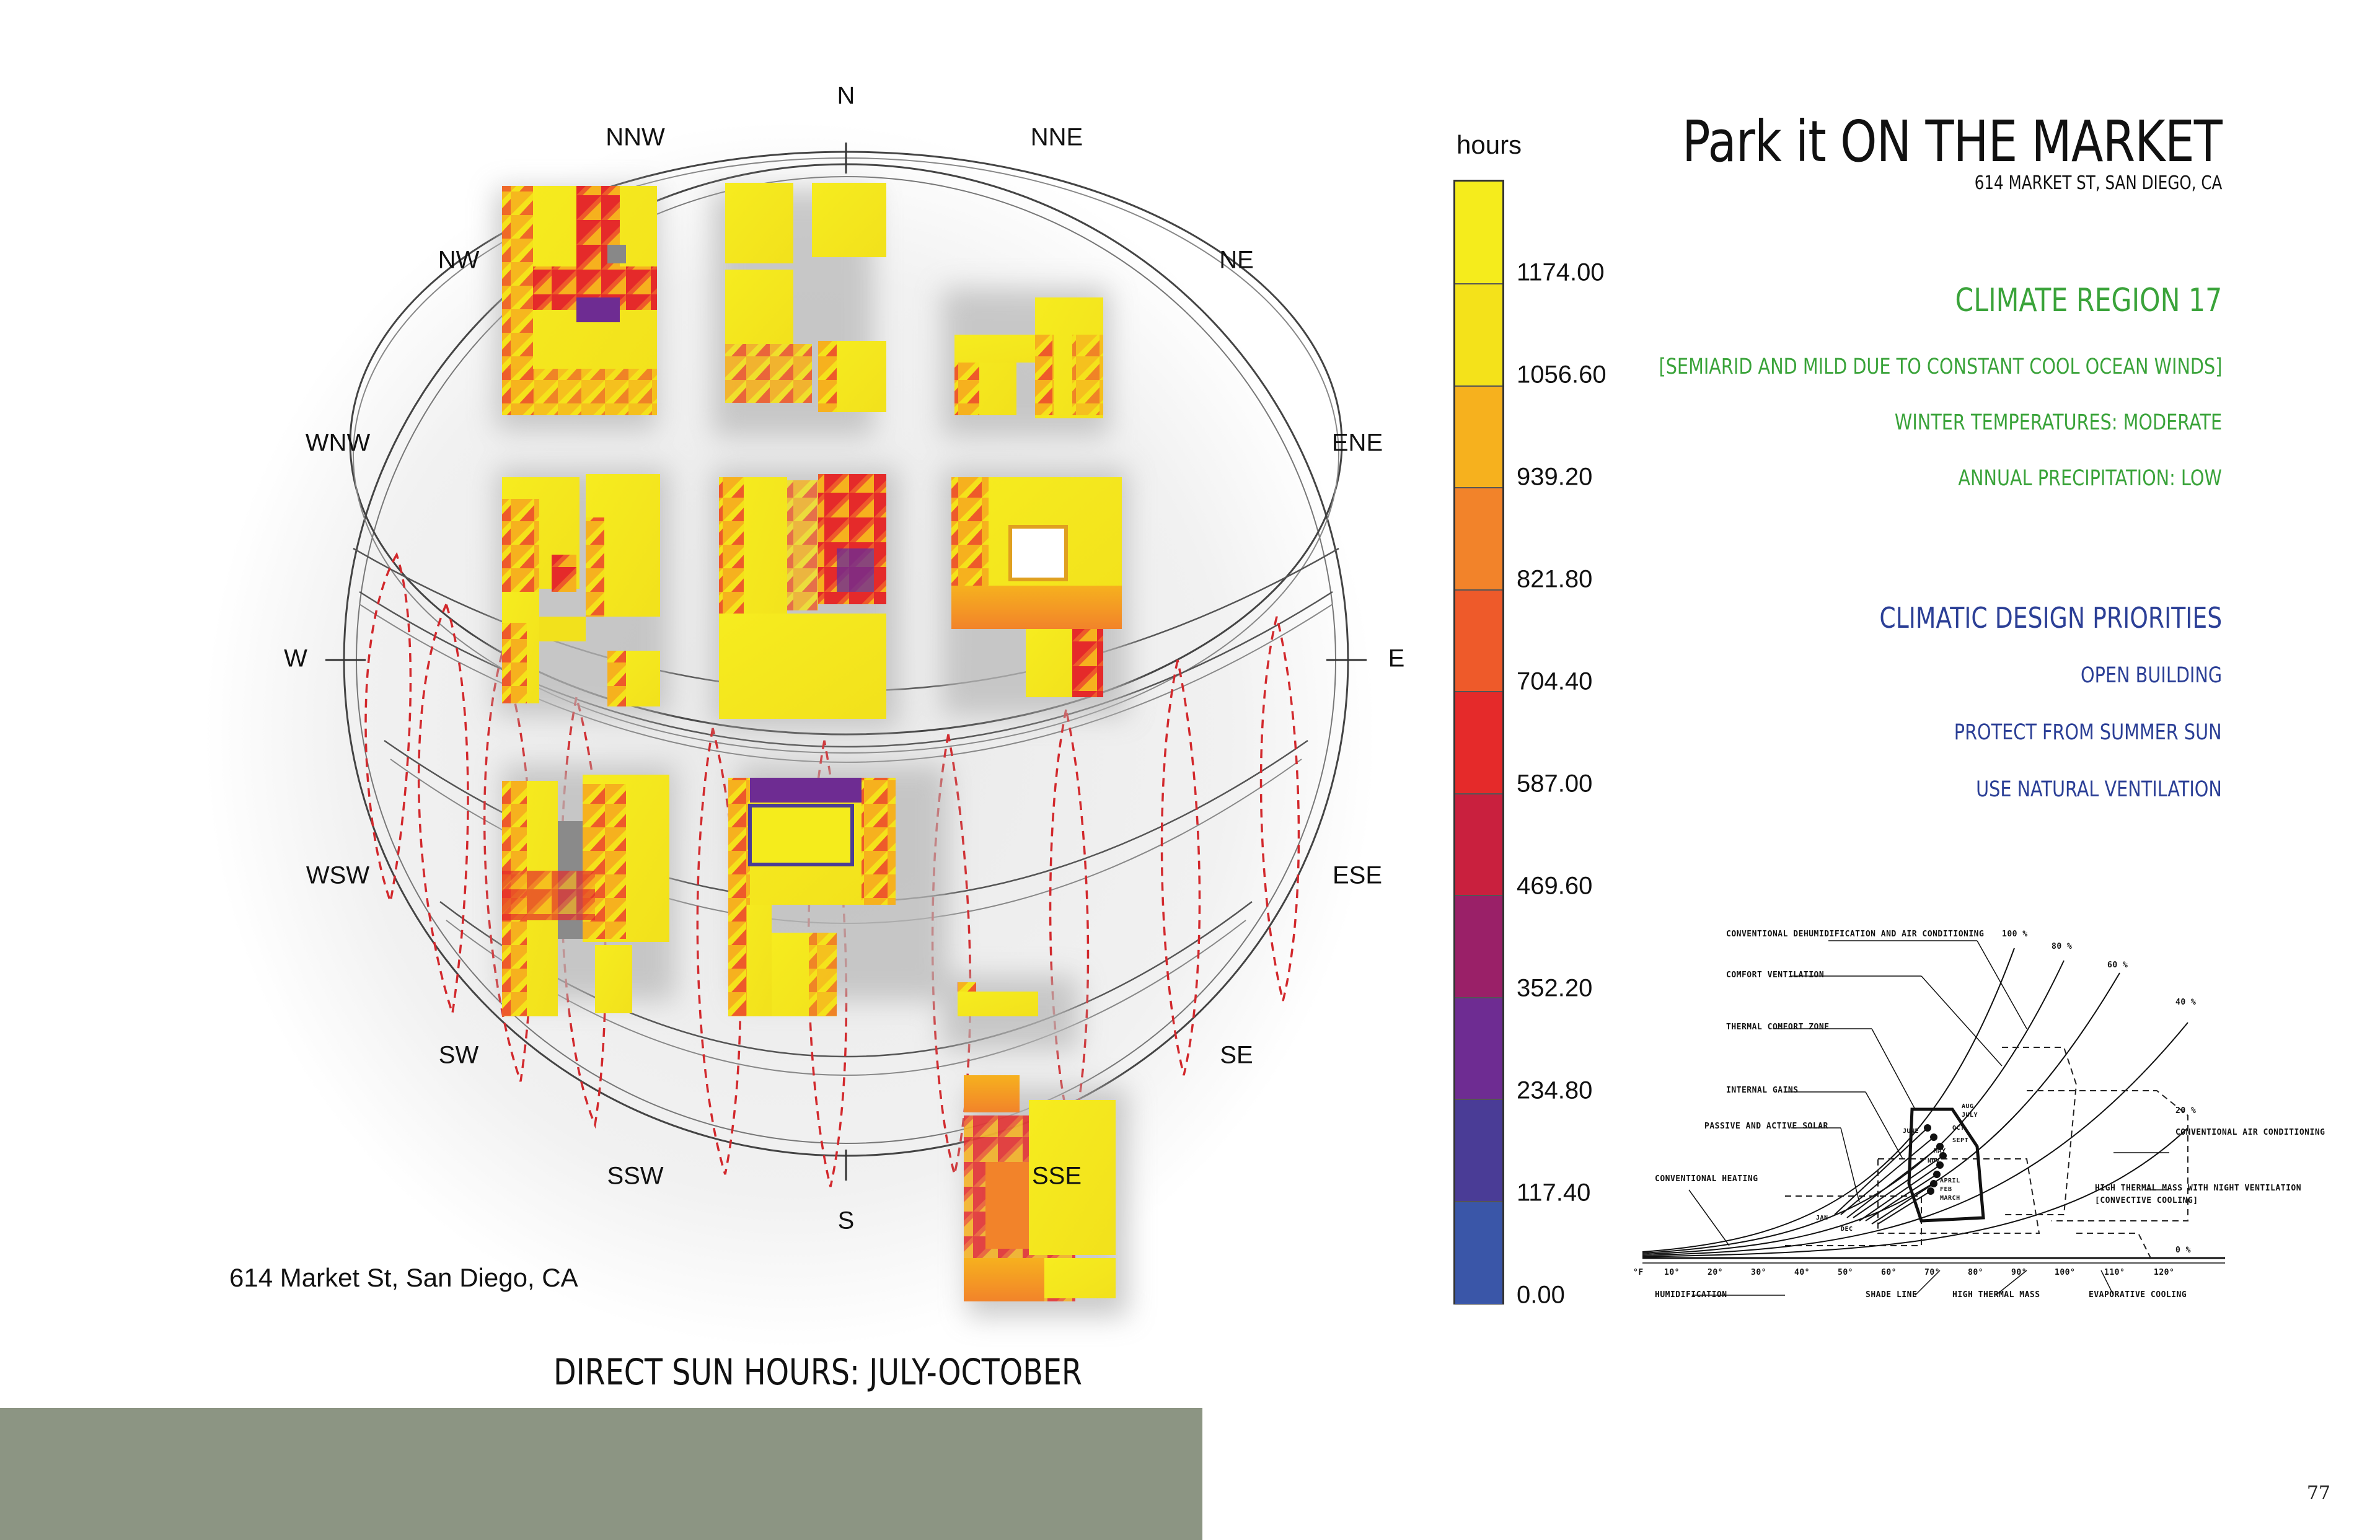 The height and width of the screenshot is (1540, 2380). What do you see at coordinates (1822, 1218) in the screenshot?
I see `month-label: JAN` at bounding box center [1822, 1218].